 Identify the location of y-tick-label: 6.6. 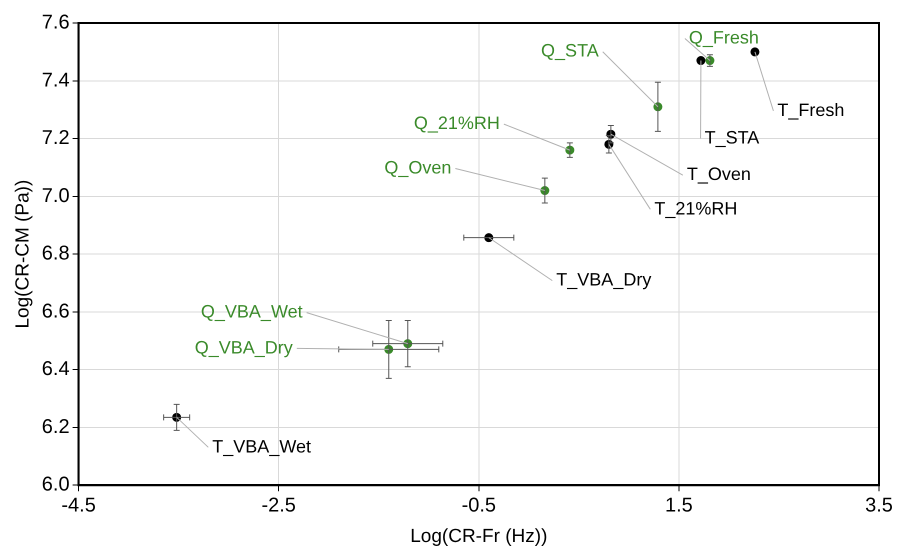
(56, 311).